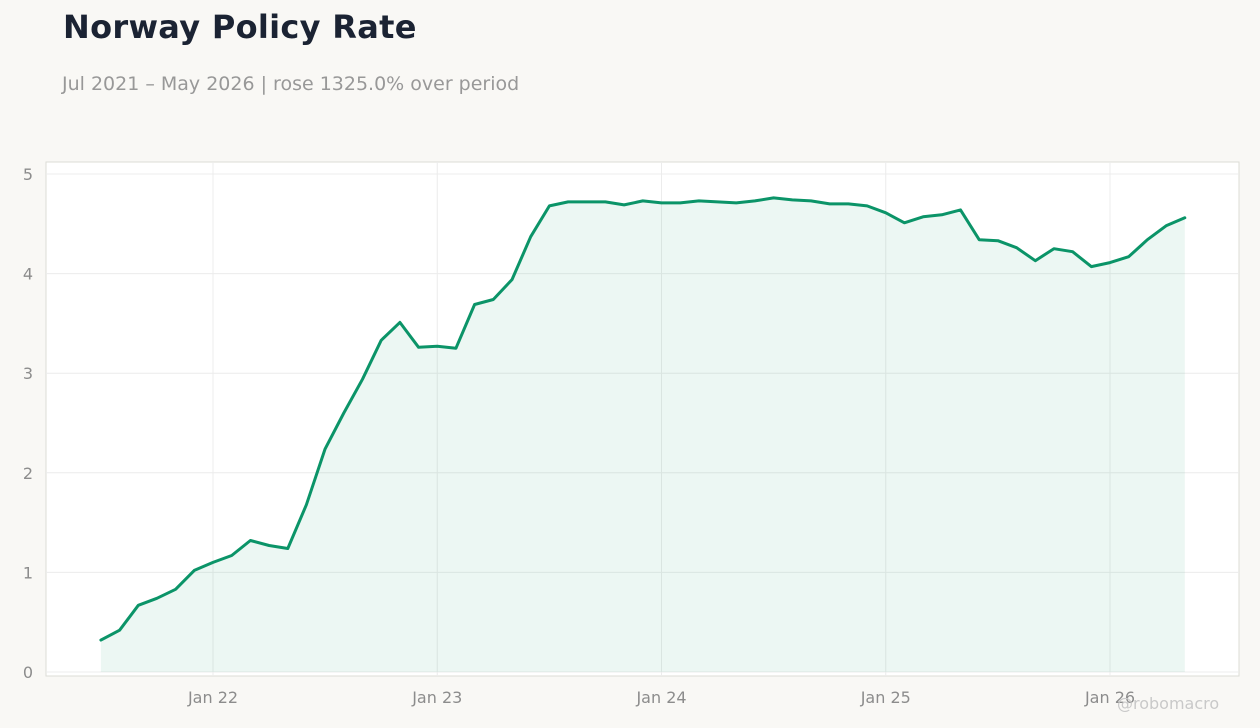 The height and width of the screenshot is (728, 1260). I want to click on y-tick-label: 2, so click(28, 473).